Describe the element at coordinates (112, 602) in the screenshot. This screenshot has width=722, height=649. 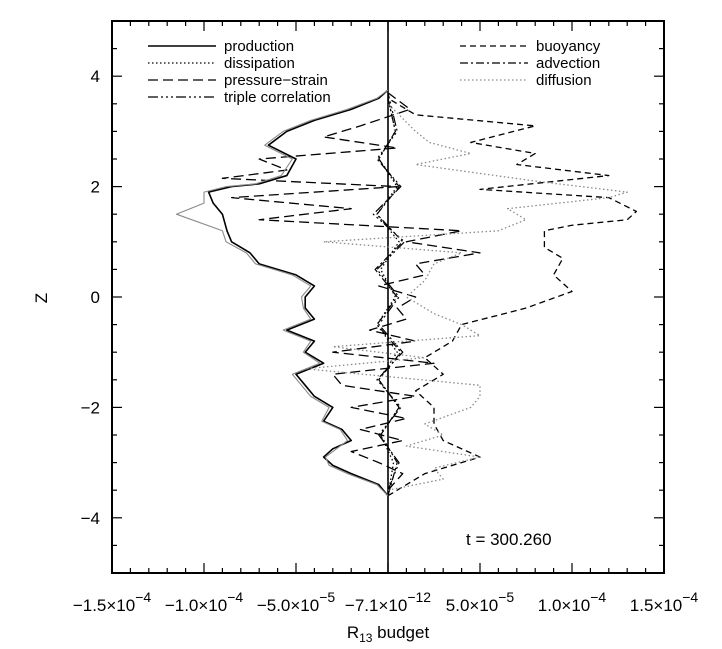
I see `x-tick-label: −1.5×10⁻⁴` at that location.